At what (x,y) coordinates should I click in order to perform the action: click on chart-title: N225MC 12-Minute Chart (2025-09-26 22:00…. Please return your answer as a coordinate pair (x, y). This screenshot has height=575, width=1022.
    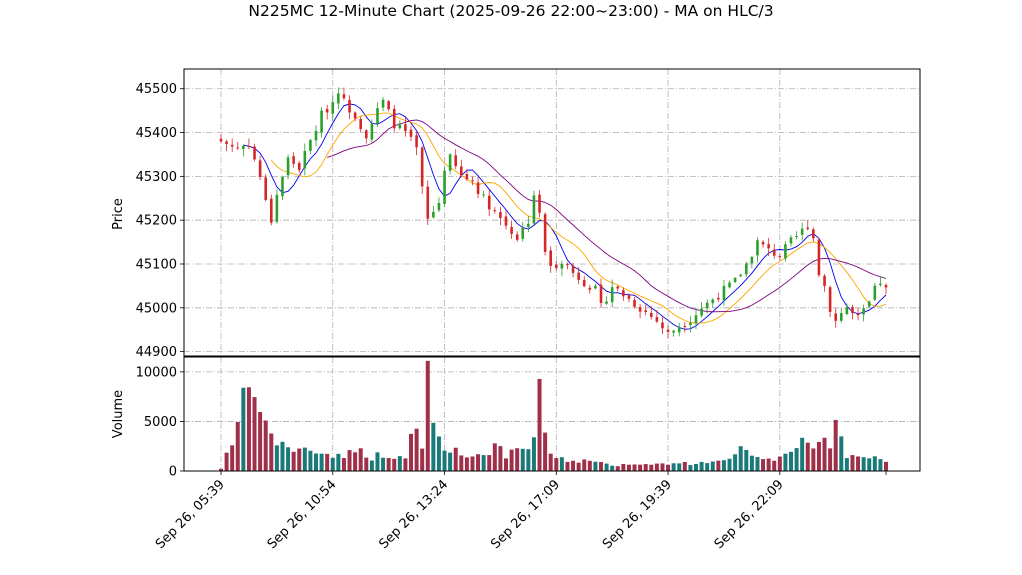
    Looking at the image, I should click on (510, 11).